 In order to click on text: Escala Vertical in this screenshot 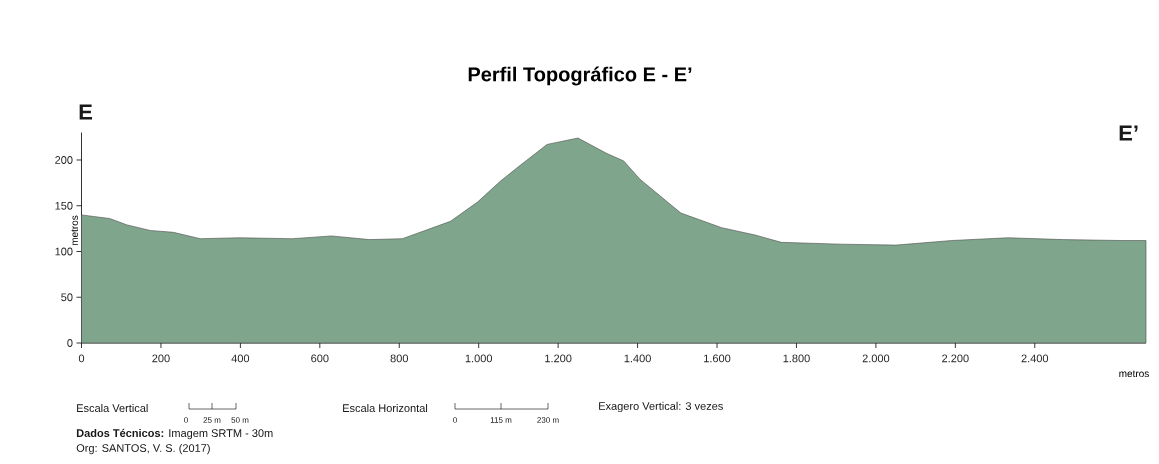, I will do `click(112, 408)`.